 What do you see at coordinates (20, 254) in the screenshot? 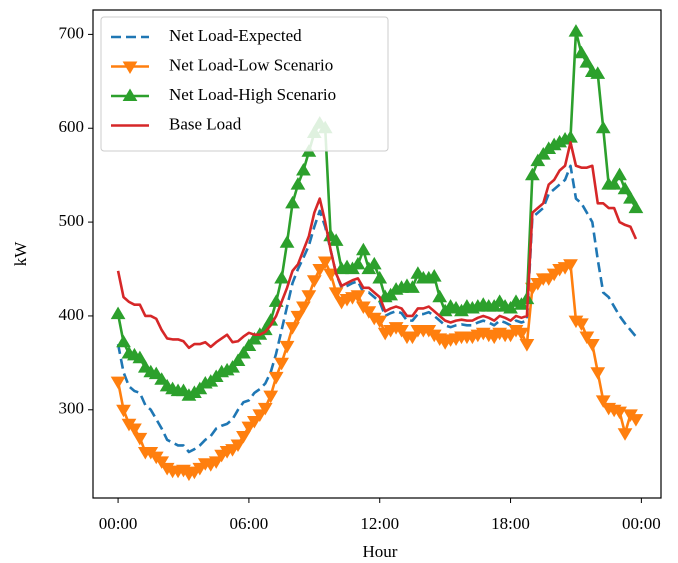
I see `y-axis-label: kW` at bounding box center [20, 254].